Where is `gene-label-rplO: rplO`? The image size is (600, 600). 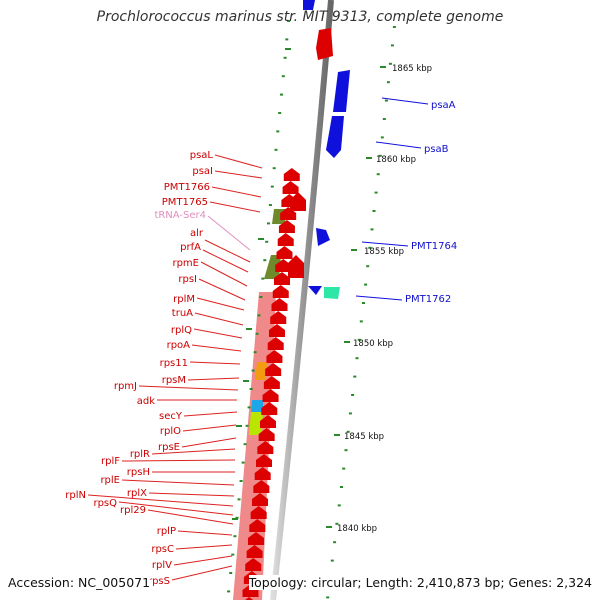
gene-label-rplO: rplO is located at coordinates (170, 431).